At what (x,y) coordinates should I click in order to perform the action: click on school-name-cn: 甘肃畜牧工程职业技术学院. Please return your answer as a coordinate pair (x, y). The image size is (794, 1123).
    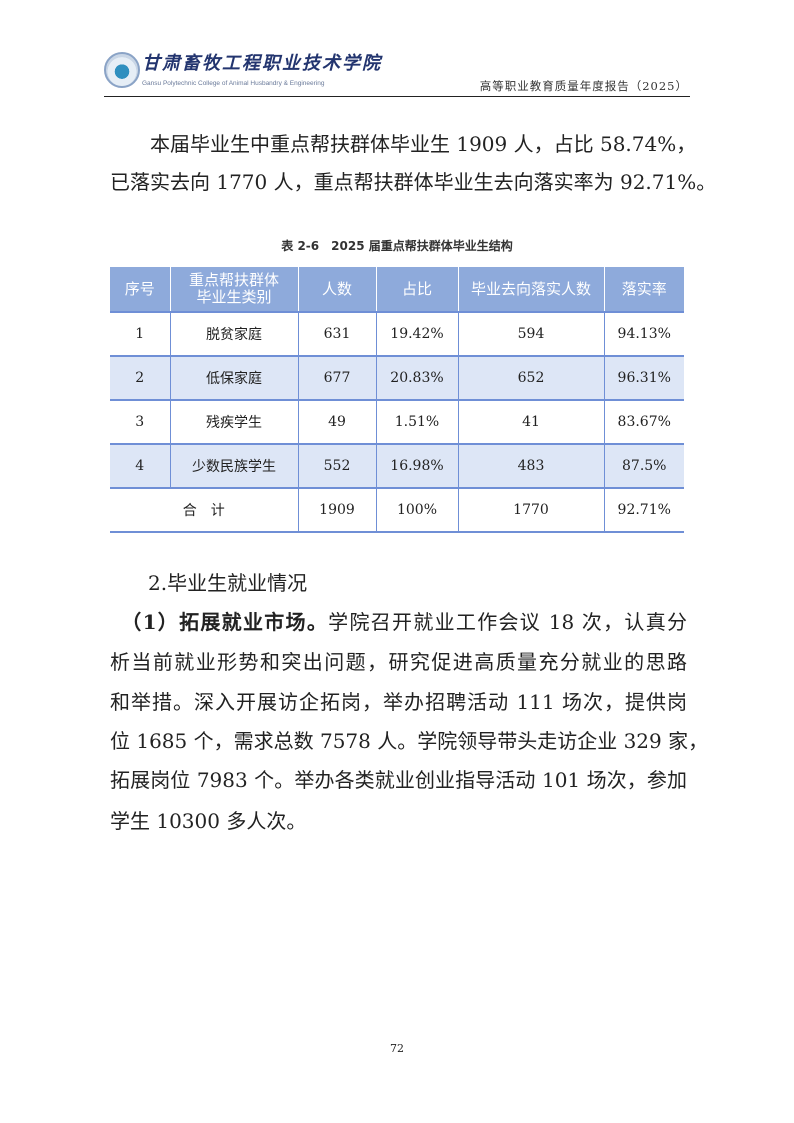
    Looking at the image, I should click on (262, 63).